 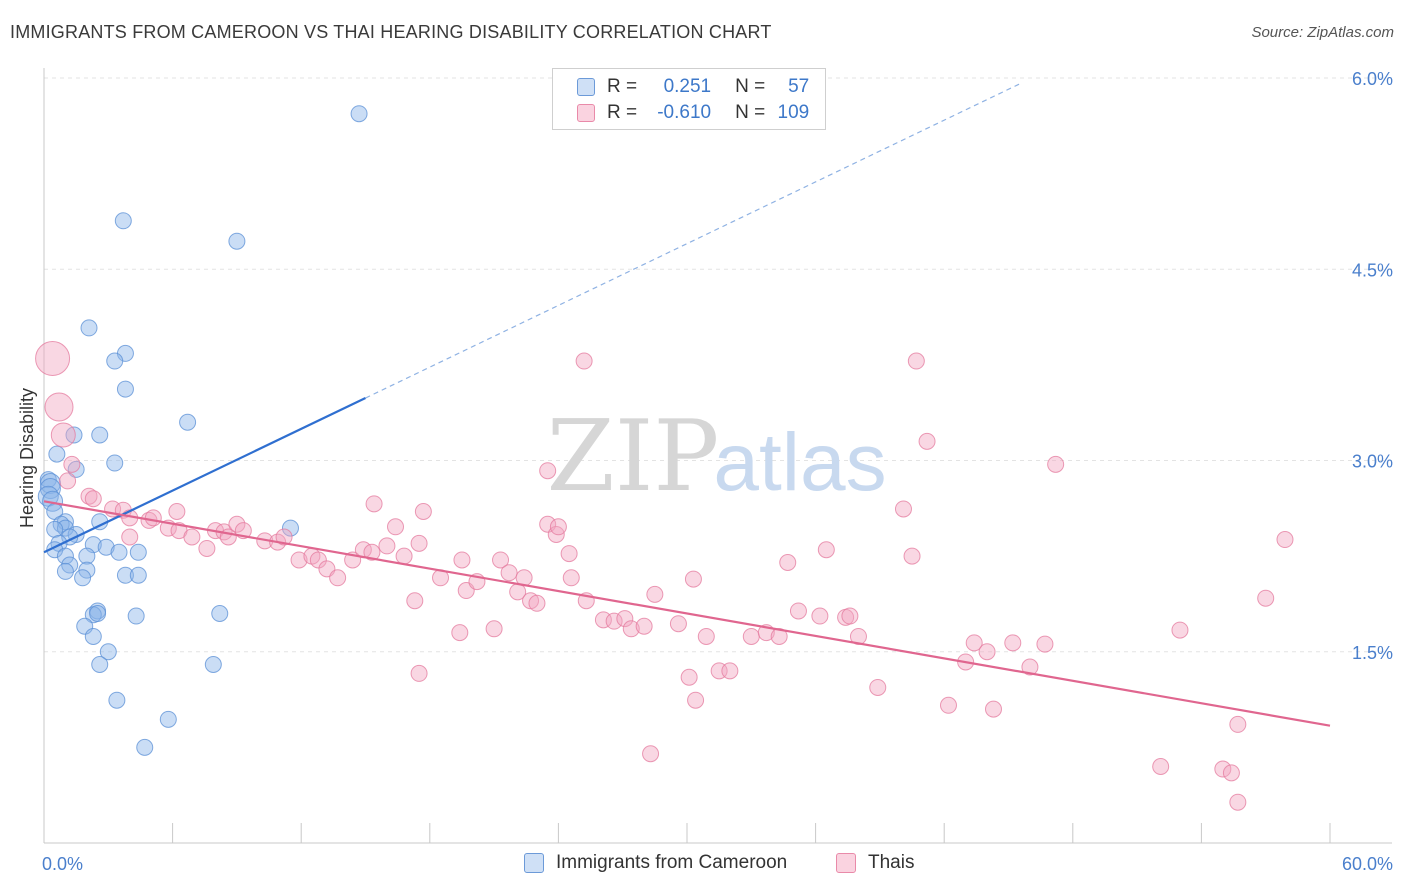 What do you see at coordinates (586, 87) in the screenshot?
I see `legend-swatch-cameroon` at bounding box center [586, 87].